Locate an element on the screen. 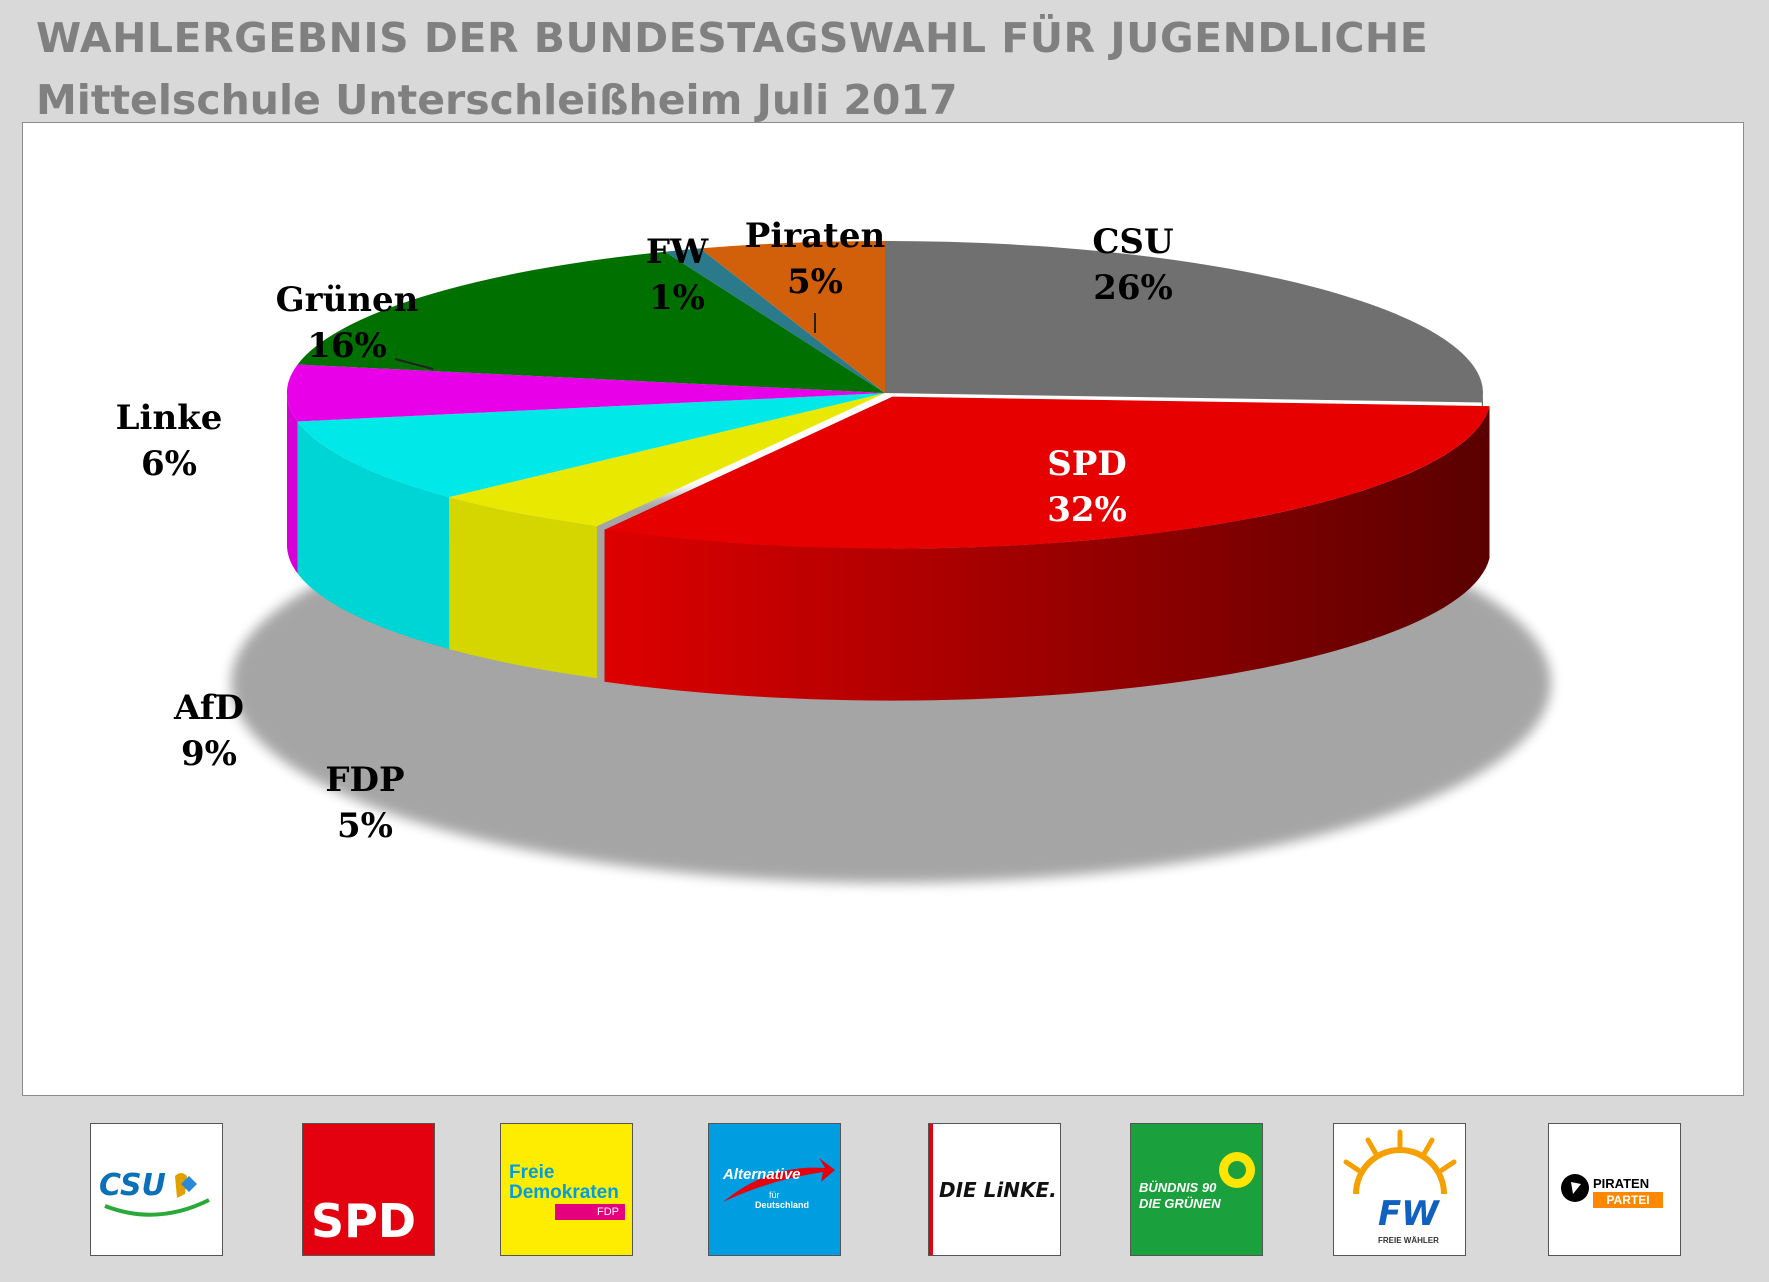 Image resolution: width=1769 pixels, height=1282 pixels. slice-value-fw: 1% is located at coordinates (677, 298).